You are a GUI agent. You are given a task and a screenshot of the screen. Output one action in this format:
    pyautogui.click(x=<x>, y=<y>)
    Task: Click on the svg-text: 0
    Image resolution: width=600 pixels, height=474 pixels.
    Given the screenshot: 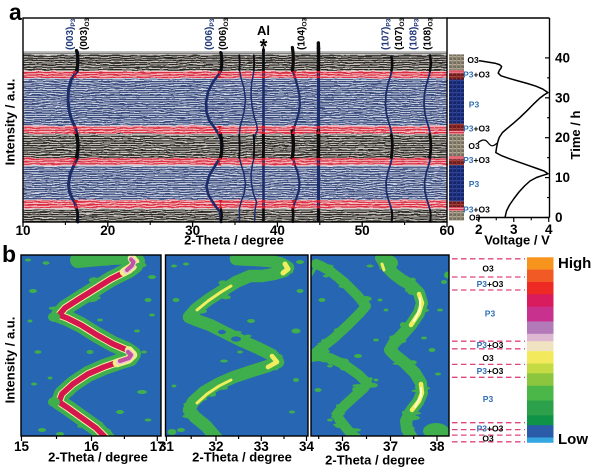 What is the action you would take?
    pyautogui.click(x=559, y=217)
    